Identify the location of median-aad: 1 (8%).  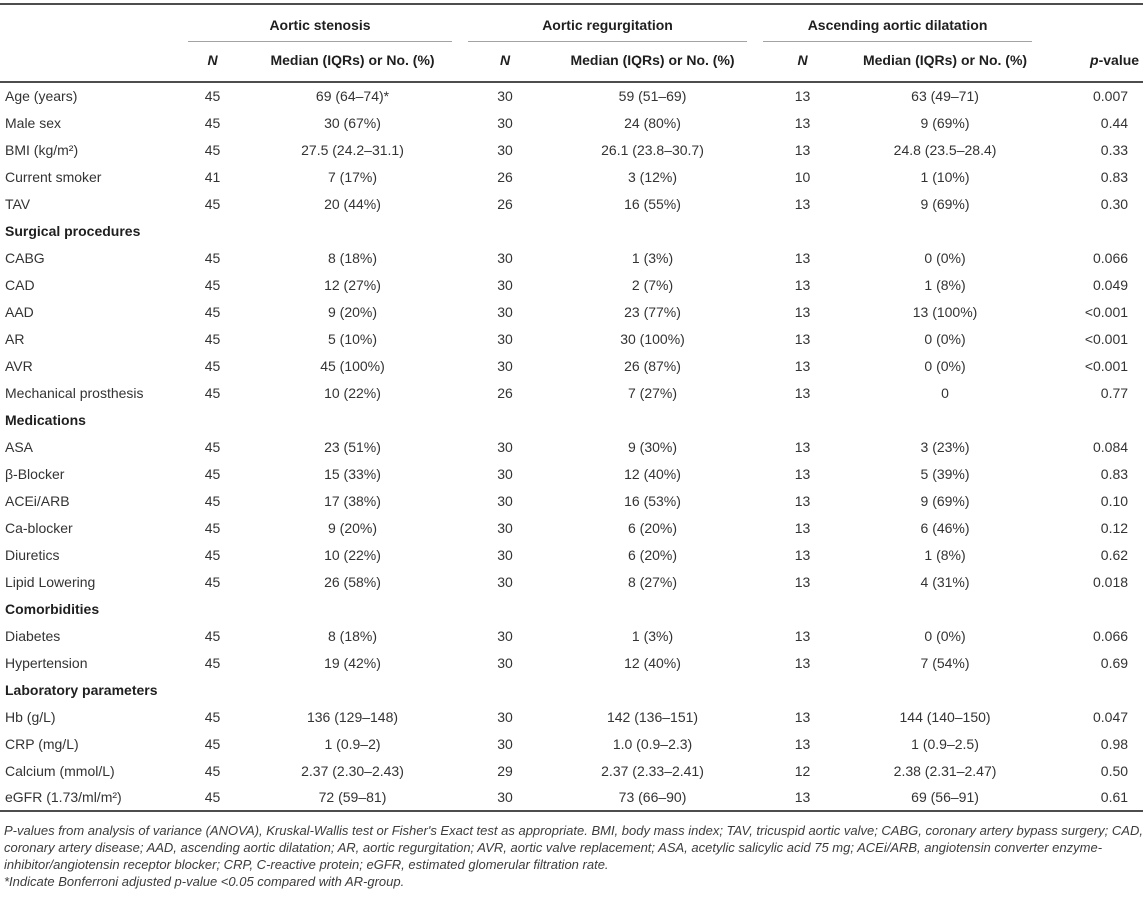
(945, 284).